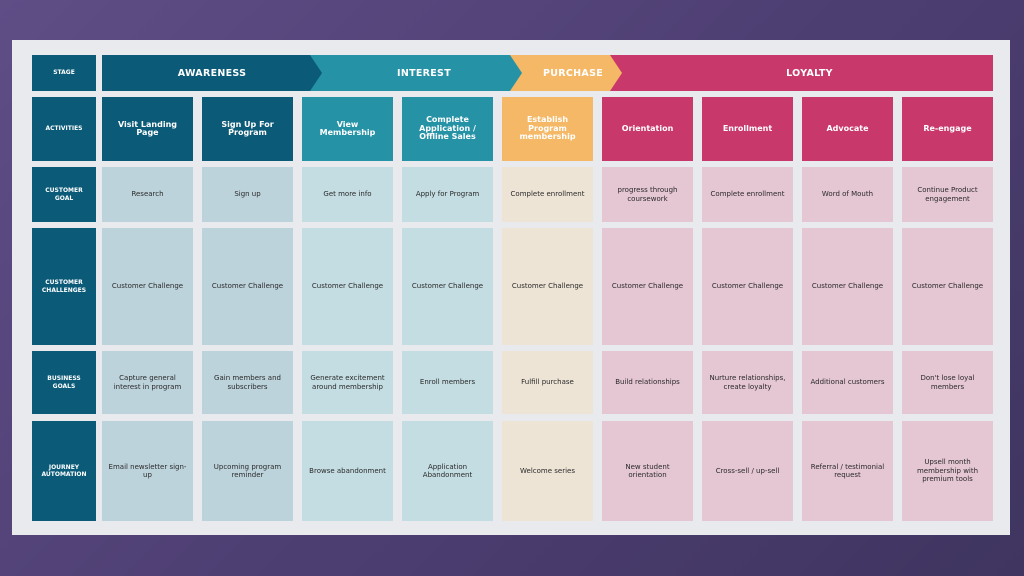 Image resolution: width=1024 pixels, height=576 pixels. Describe the element at coordinates (573, 73) in the screenshot. I see `stage-purchase-text: PURCHASE` at that location.